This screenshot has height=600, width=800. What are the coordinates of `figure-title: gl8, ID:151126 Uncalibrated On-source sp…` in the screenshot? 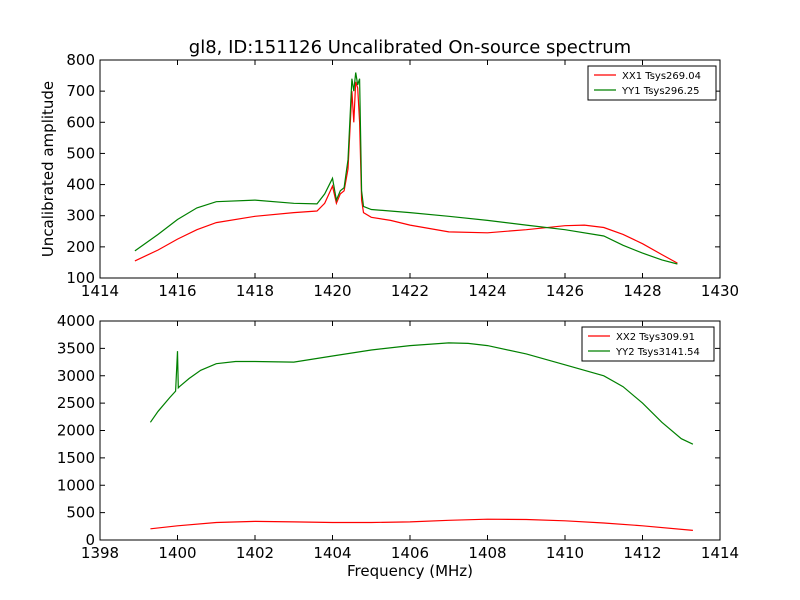 It's located at (410, 47).